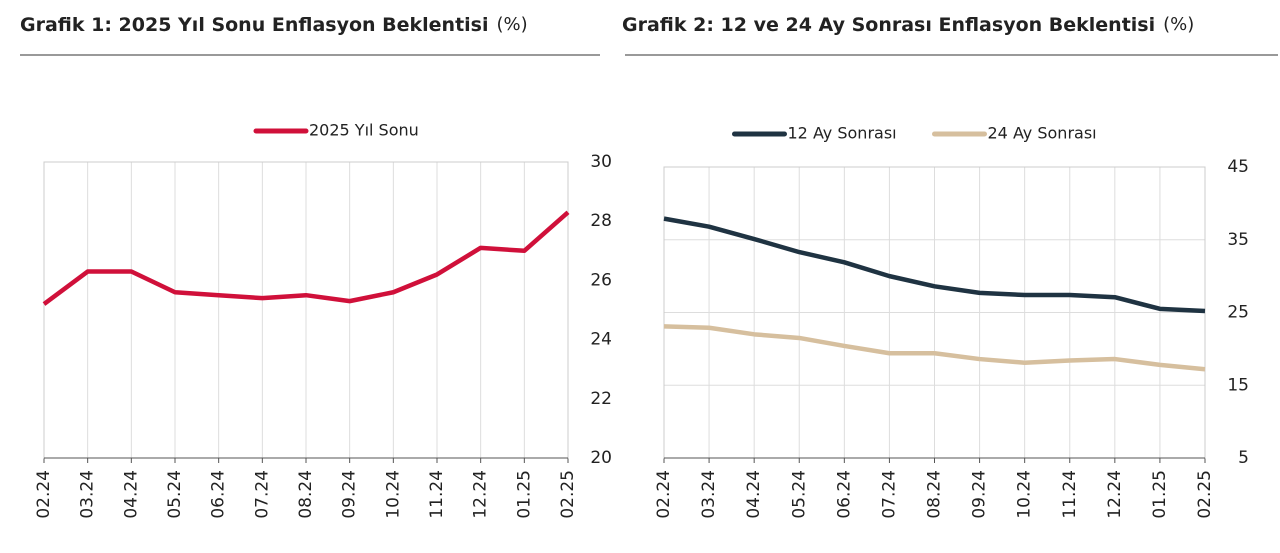  What do you see at coordinates (1238, 167) in the screenshot?
I see `y-tick-label: 45` at bounding box center [1238, 167].